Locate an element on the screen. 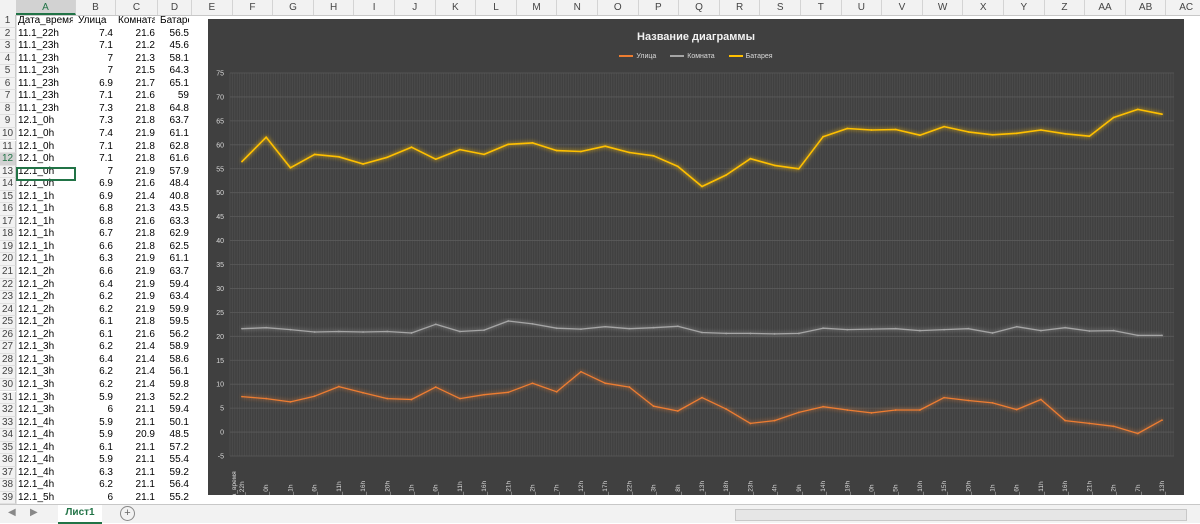 The image size is (1200, 524). chart-legend: Улица Комната Батарея is located at coordinates (696, 56).